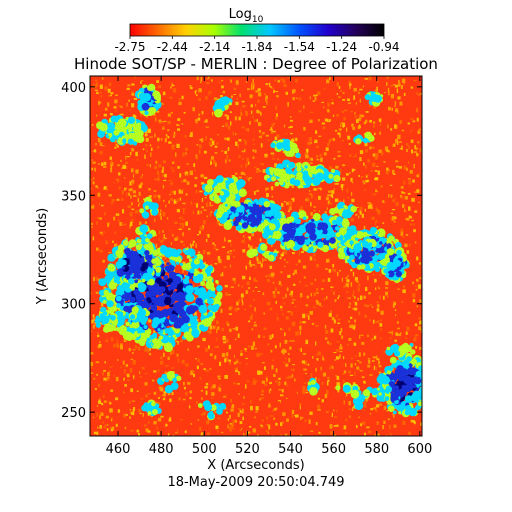 The image size is (512, 512). What do you see at coordinates (257, 45) in the screenshot?
I see `colorbar-ticks: -2.75 -2.44 -2.14 -1.84 -1.54 -1.24 -0.94` at bounding box center [257, 45].